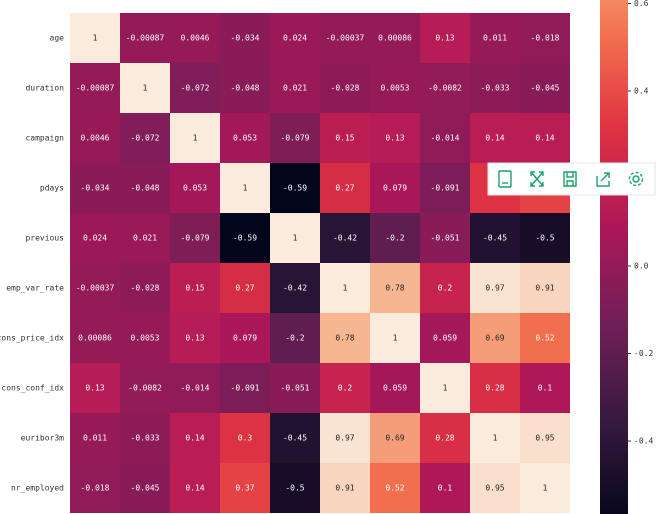 Image resolution: width=656 pixels, height=514 pixels. I want to click on cell-label: -0.034, so click(95, 188).